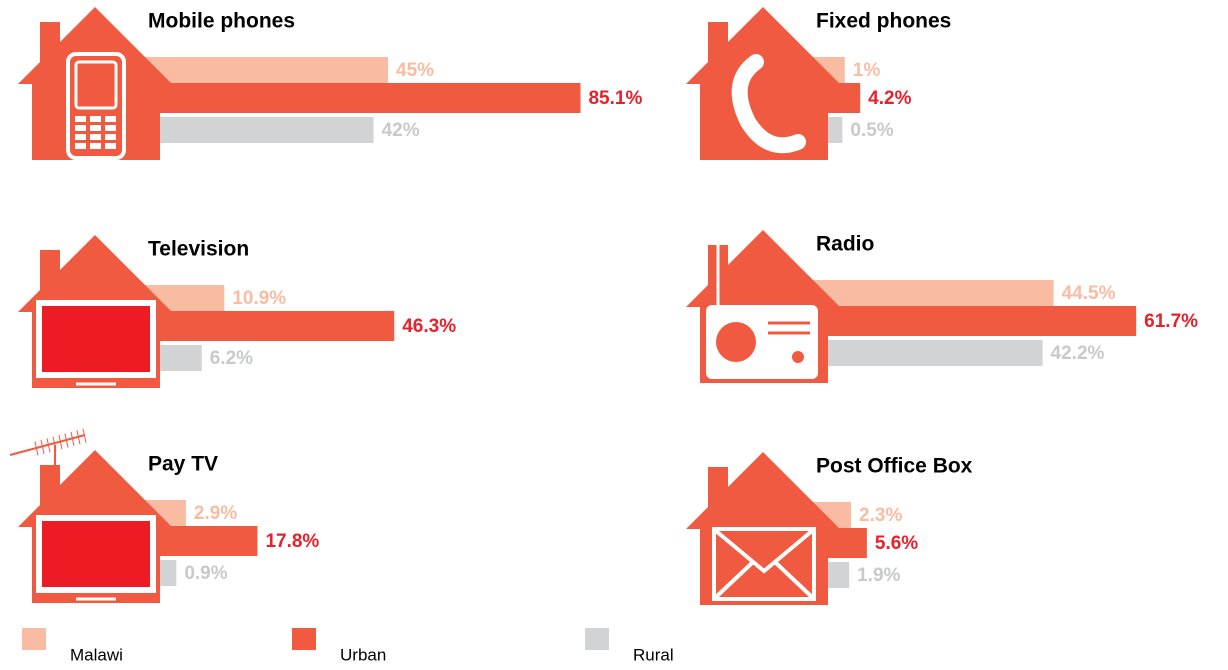  I want to click on panel: 1% 4.2% 0.5% Fixed phones, so click(818, 83).